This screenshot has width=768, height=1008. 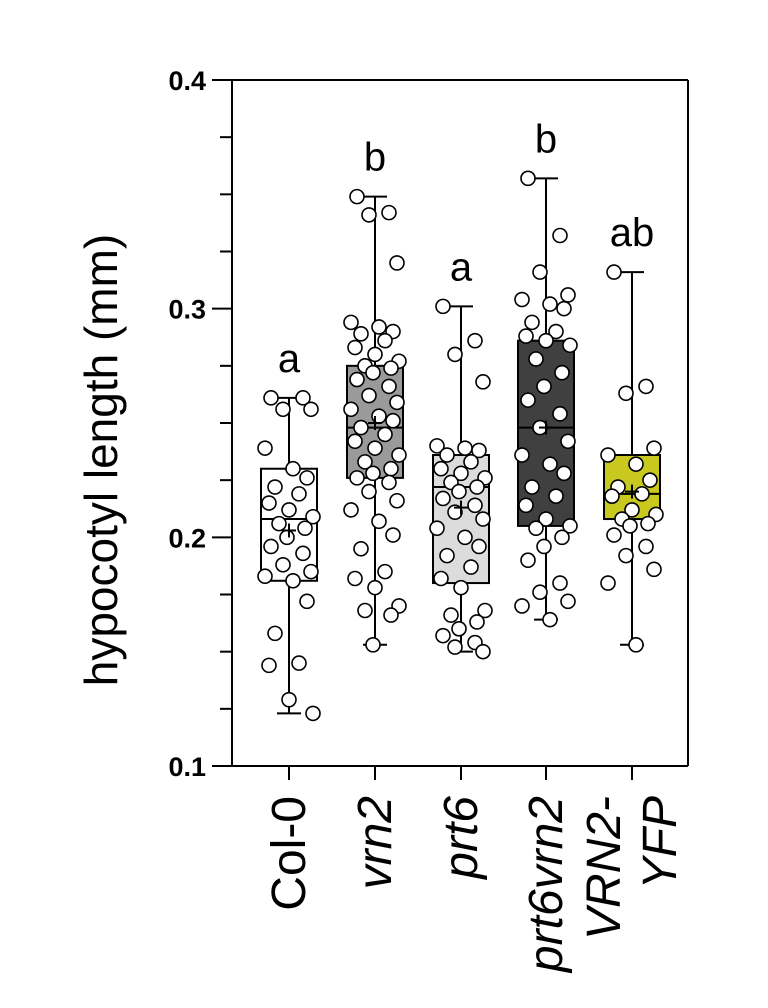 What do you see at coordinates (461, 452) in the screenshot?
I see `box-group: a` at bounding box center [461, 452].